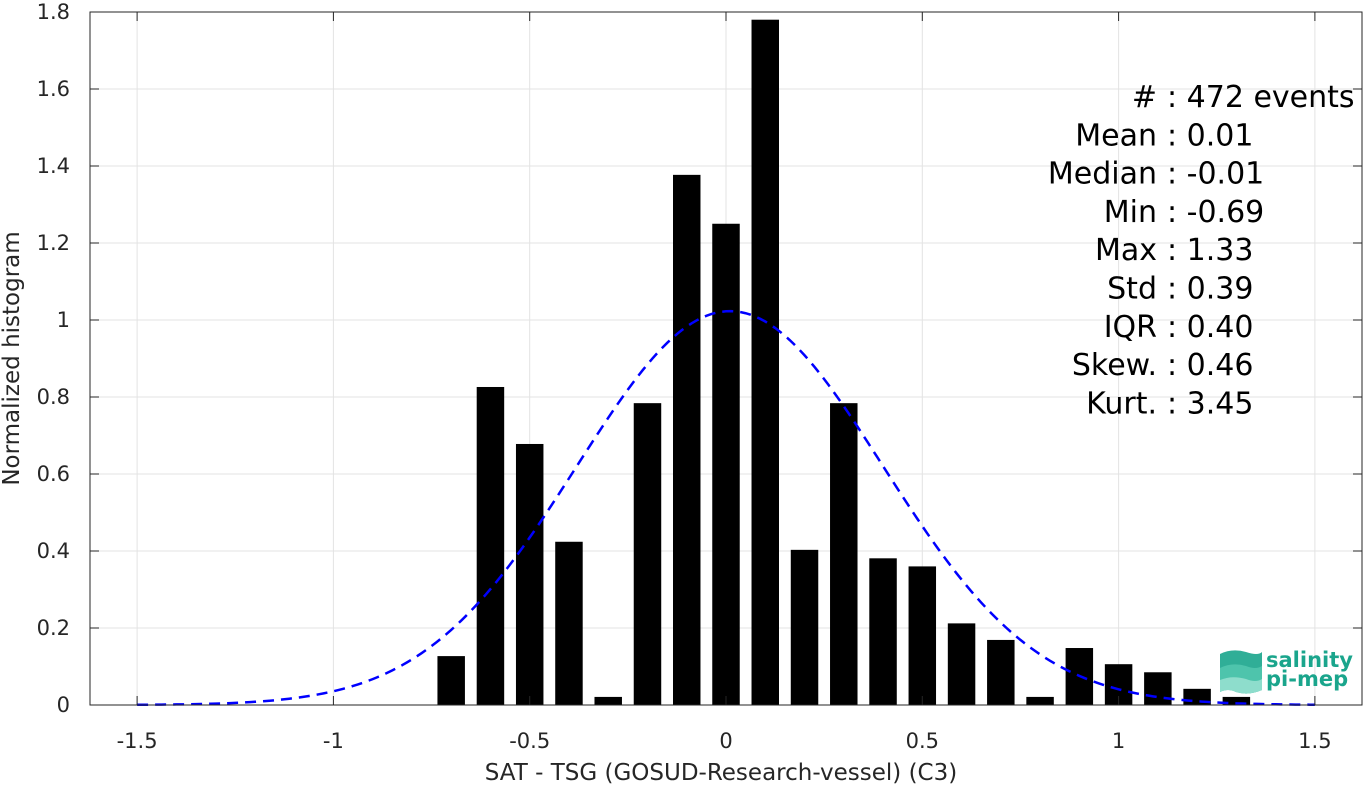 This screenshot has height=785, width=1367. I want to click on x-tick-label: -1, so click(333, 741).